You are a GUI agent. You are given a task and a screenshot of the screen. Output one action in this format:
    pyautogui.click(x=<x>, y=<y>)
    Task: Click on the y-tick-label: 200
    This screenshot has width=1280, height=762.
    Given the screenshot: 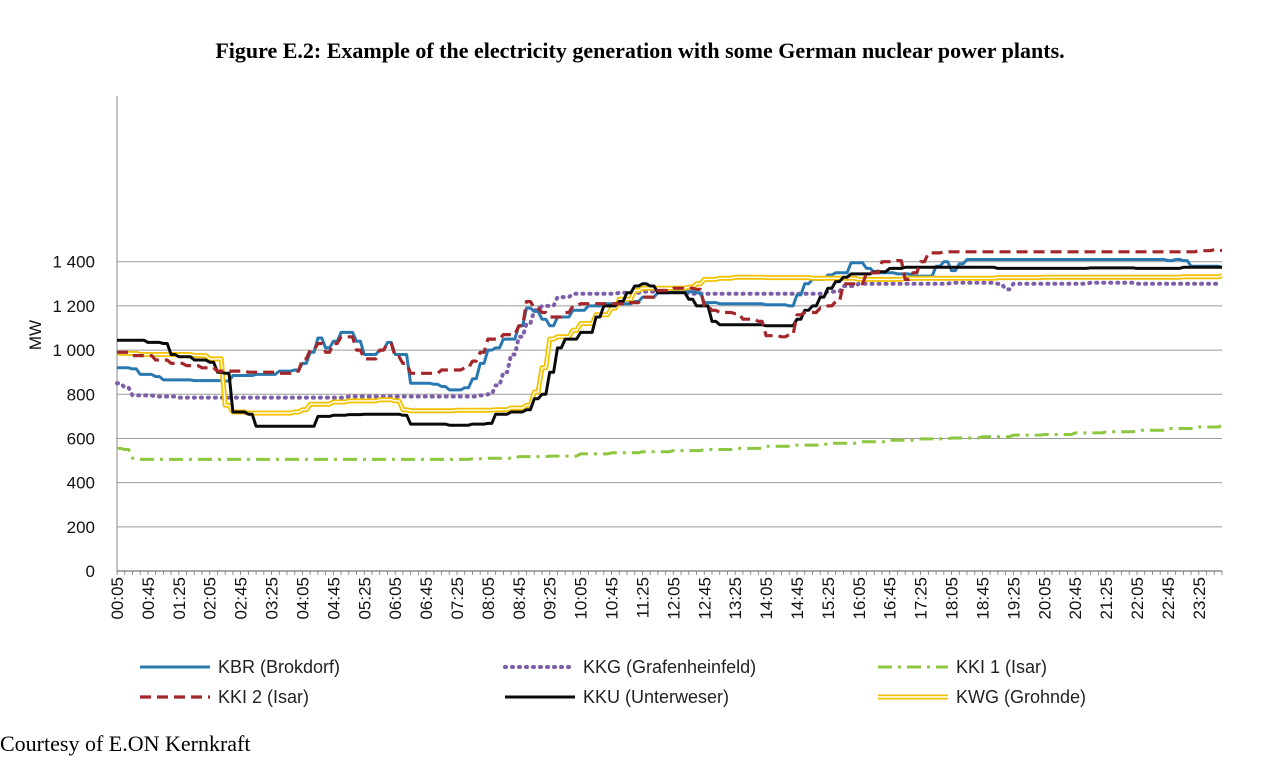 What is the action you would take?
    pyautogui.click(x=81, y=527)
    